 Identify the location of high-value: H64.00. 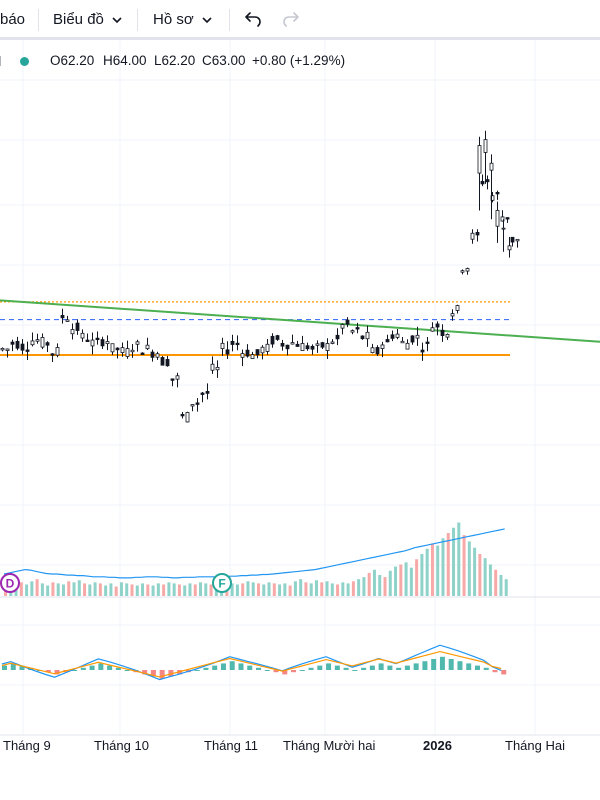
(125, 60).